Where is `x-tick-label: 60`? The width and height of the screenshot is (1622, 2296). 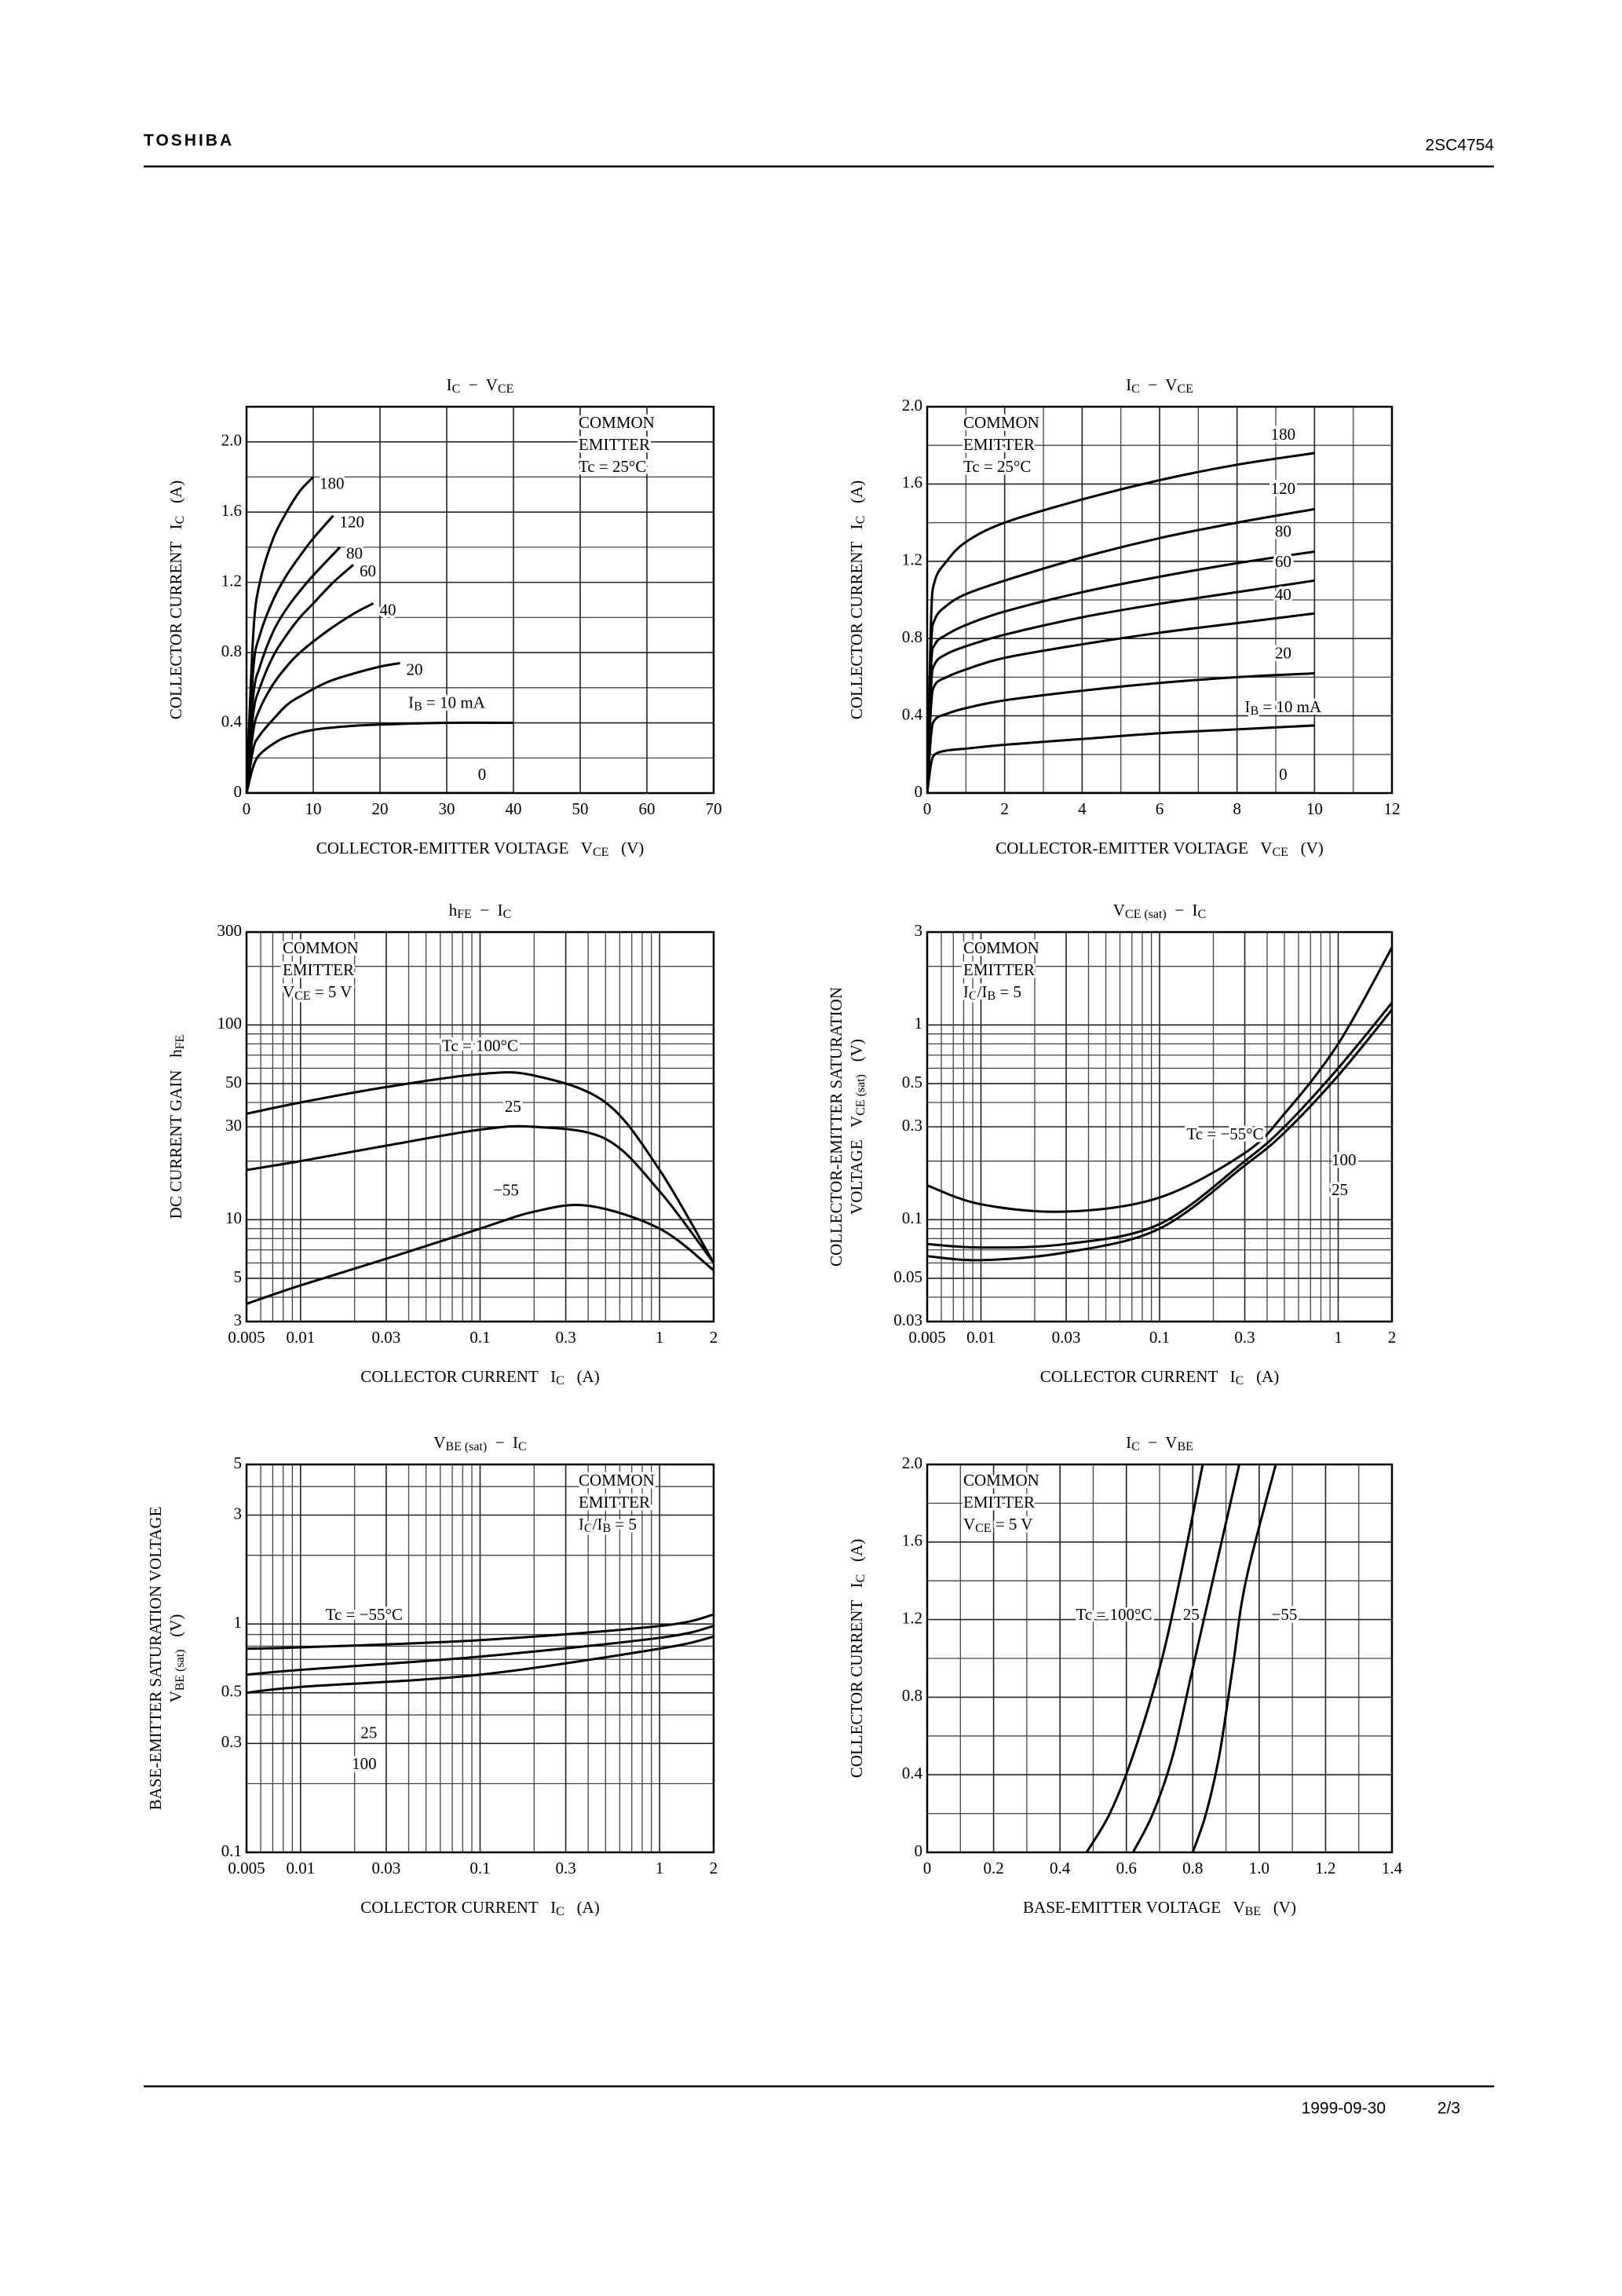 x-tick-label: 60 is located at coordinates (647, 809).